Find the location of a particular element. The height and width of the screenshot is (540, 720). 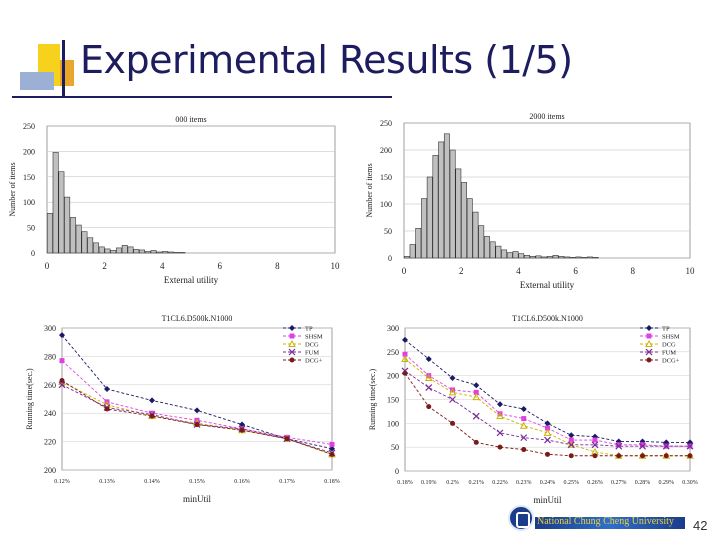

legend-label: DCG is located at coordinates (669, 345).